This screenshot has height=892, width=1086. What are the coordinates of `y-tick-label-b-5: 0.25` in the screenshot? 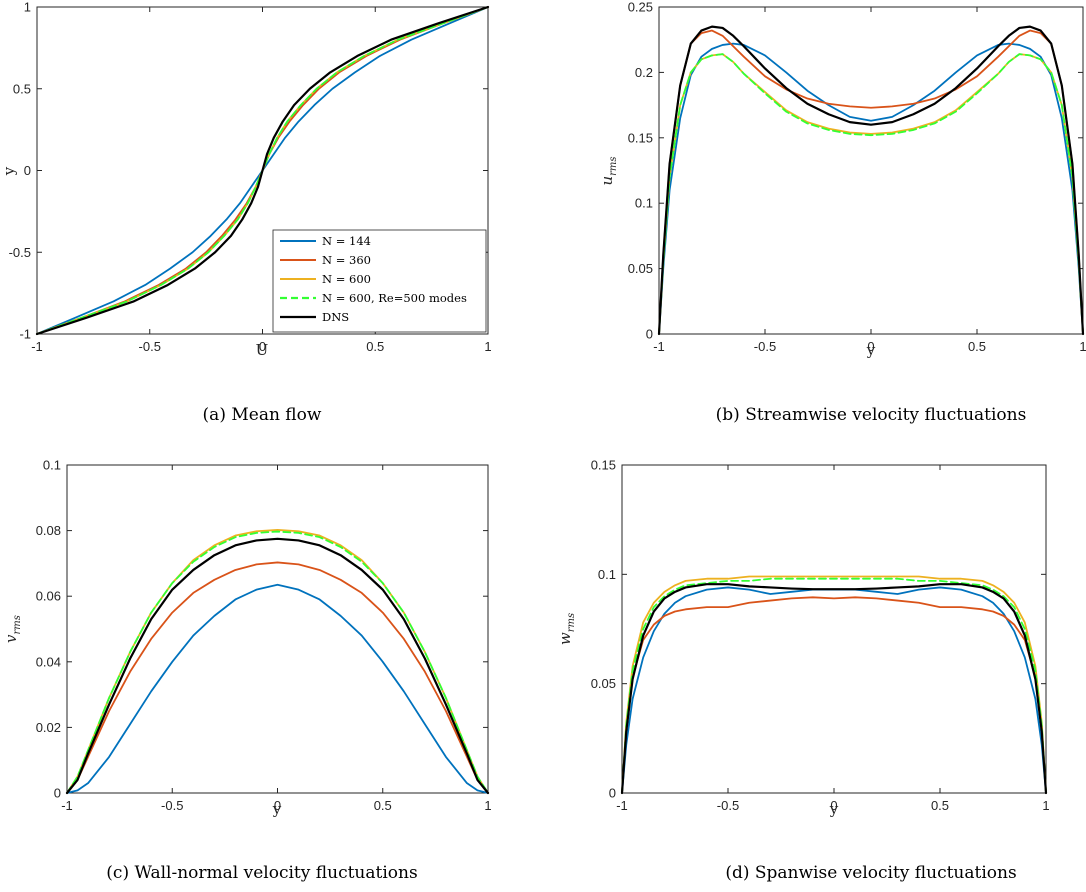 It's located at (640, 7).